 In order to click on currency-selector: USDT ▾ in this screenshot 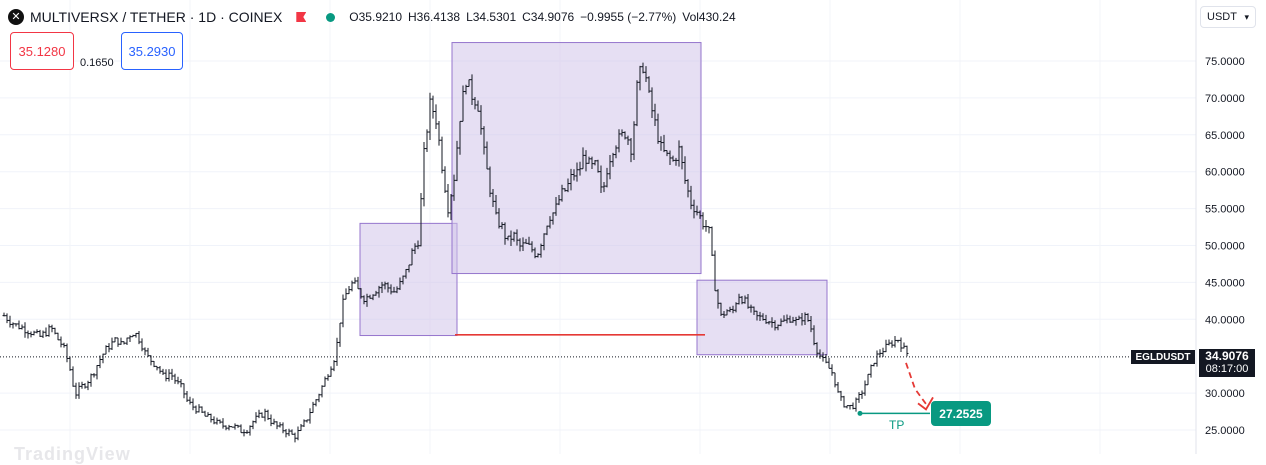, I will do `click(1228, 17)`.